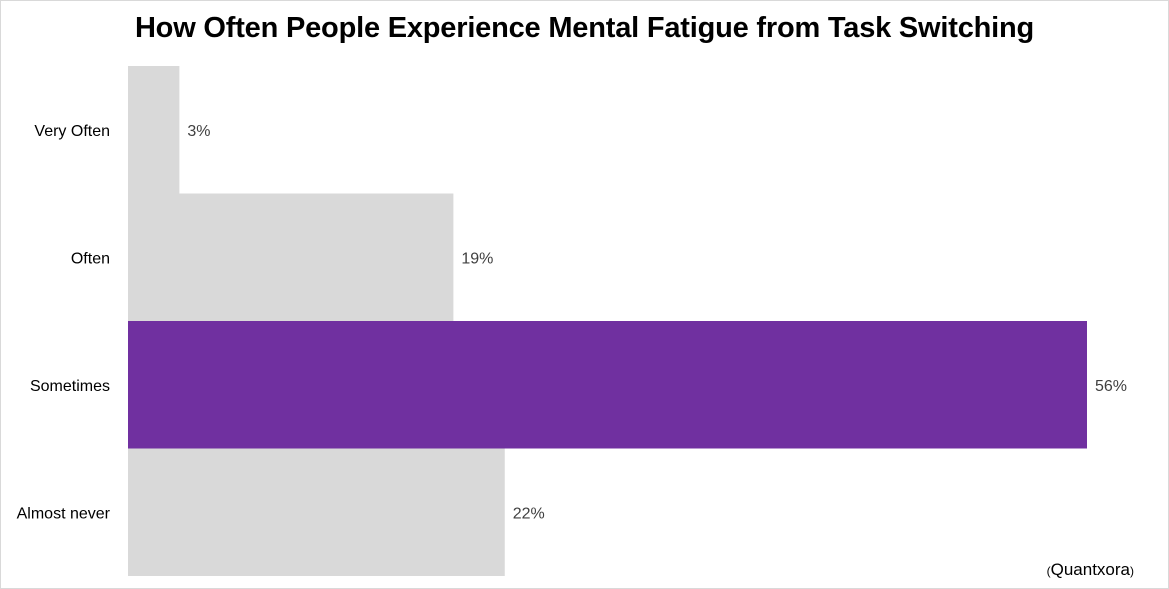 Image resolution: width=1169 pixels, height=589 pixels. I want to click on value-label-very-often: 3%, so click(198, 131).